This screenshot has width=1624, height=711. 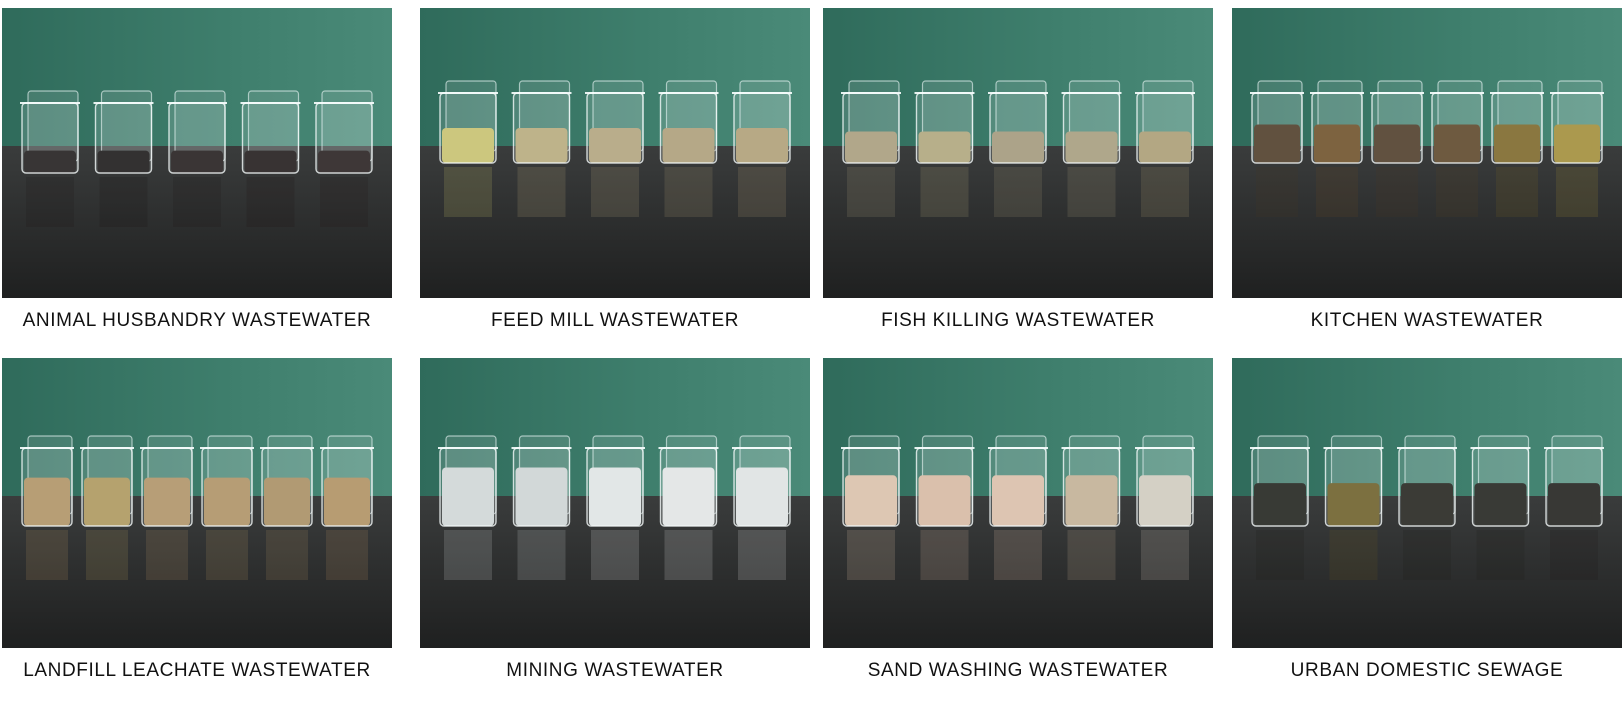 I want to click on photo-panel: MINING WASTEWATER, so click(x=615, y=520).